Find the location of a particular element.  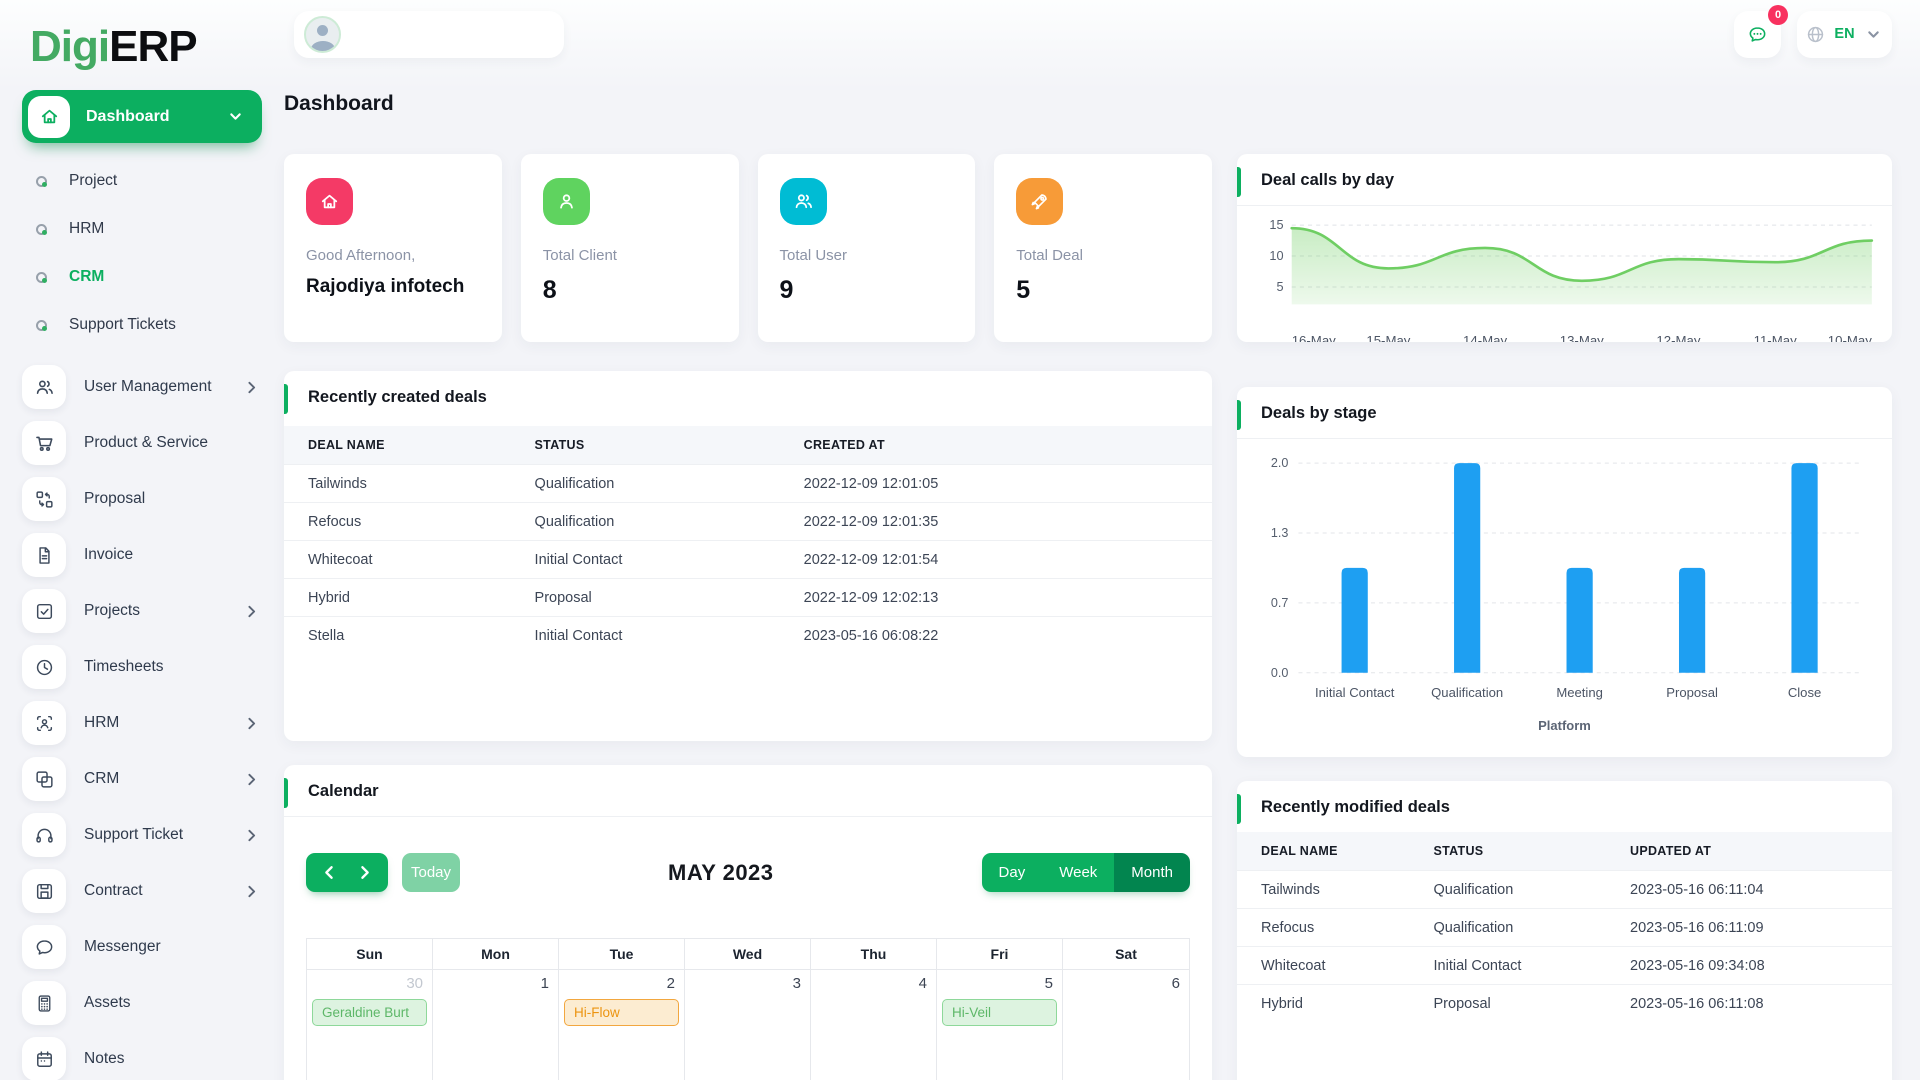

panel-title: Calendar is located at coordinates (343, 791).